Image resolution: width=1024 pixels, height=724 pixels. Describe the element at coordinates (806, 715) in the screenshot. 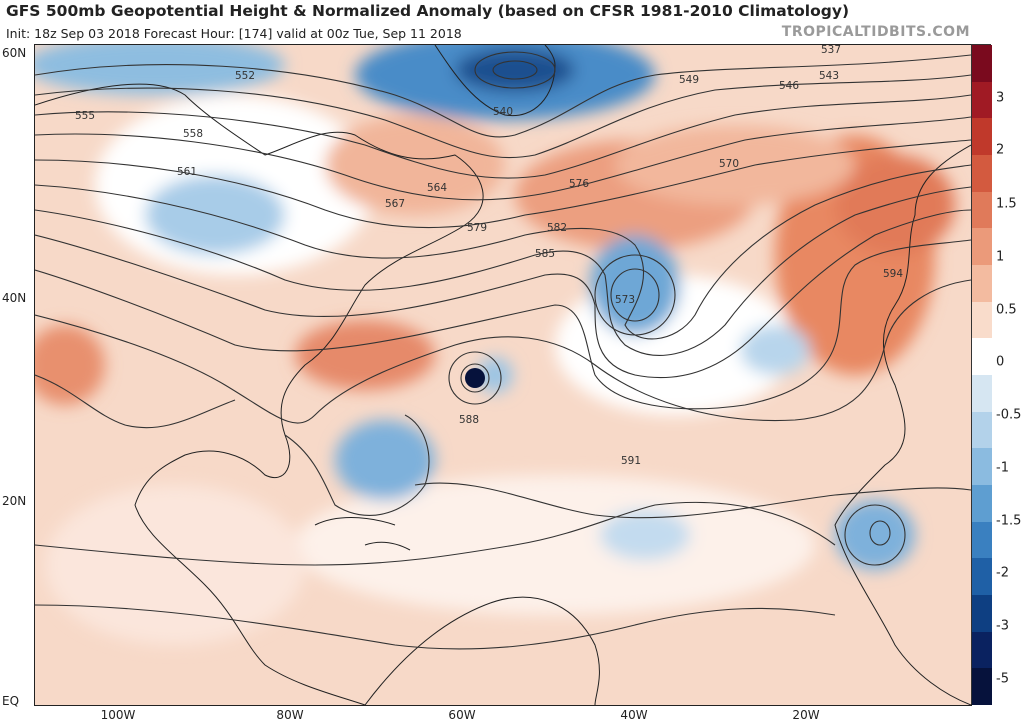

I see `lon-label: 20W` at that location.